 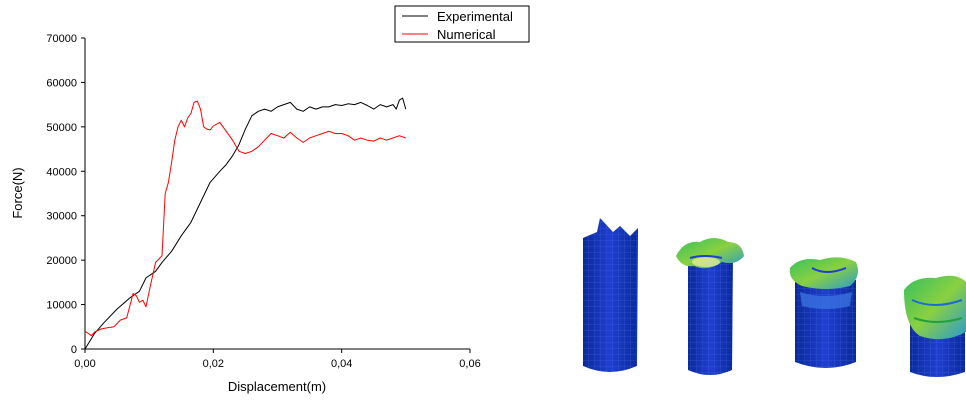 What do you see at coordinates (61, 83) in the screenshot?
I see `y-tick-label: 60000` at bounding box center [61, 83].